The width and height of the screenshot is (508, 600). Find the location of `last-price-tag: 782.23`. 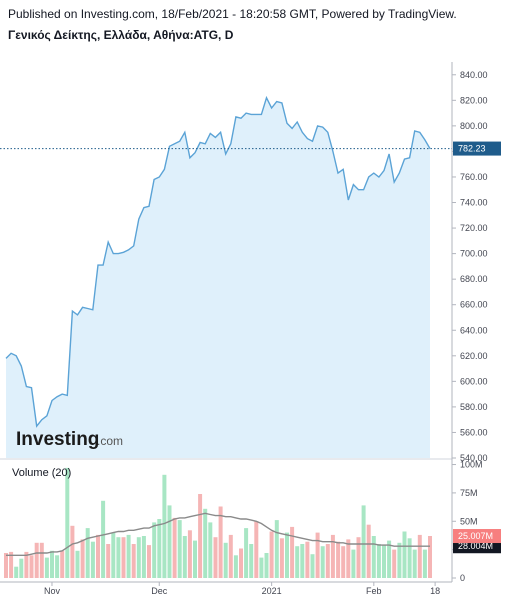

last-price-tag: 782.23 is located at coordinates (477, 148).